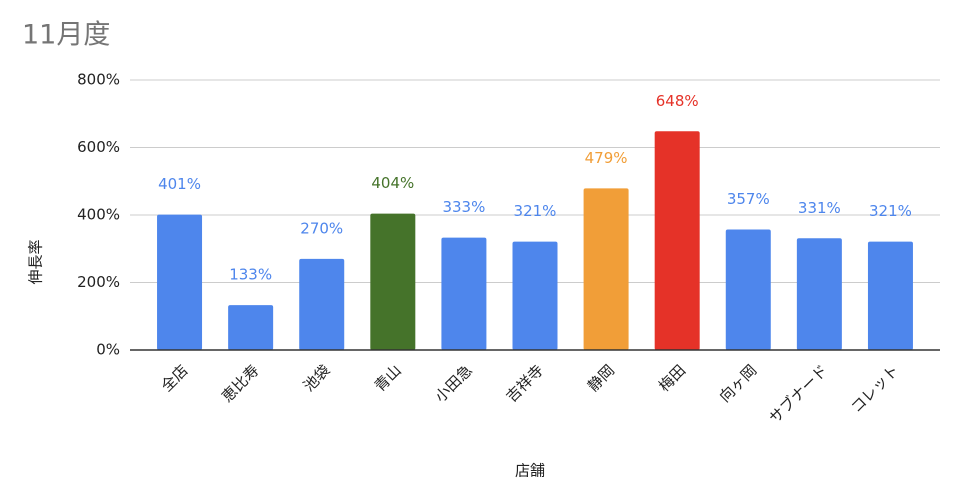 The width and height of the screenshot is (960, 503). Describe the element at coordinates (392, 183) in the screenshot. I see `value-label: 404%` at that location.